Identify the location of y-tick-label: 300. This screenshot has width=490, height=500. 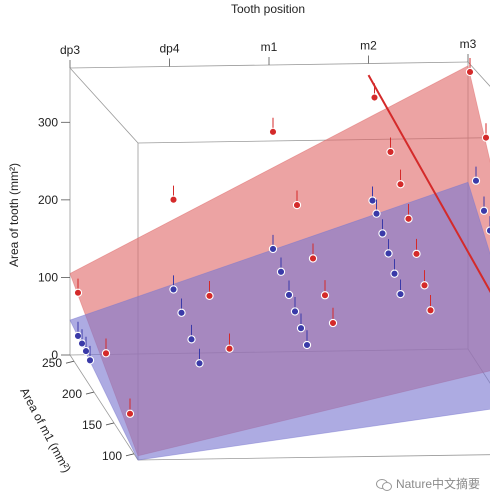
(48, 122).